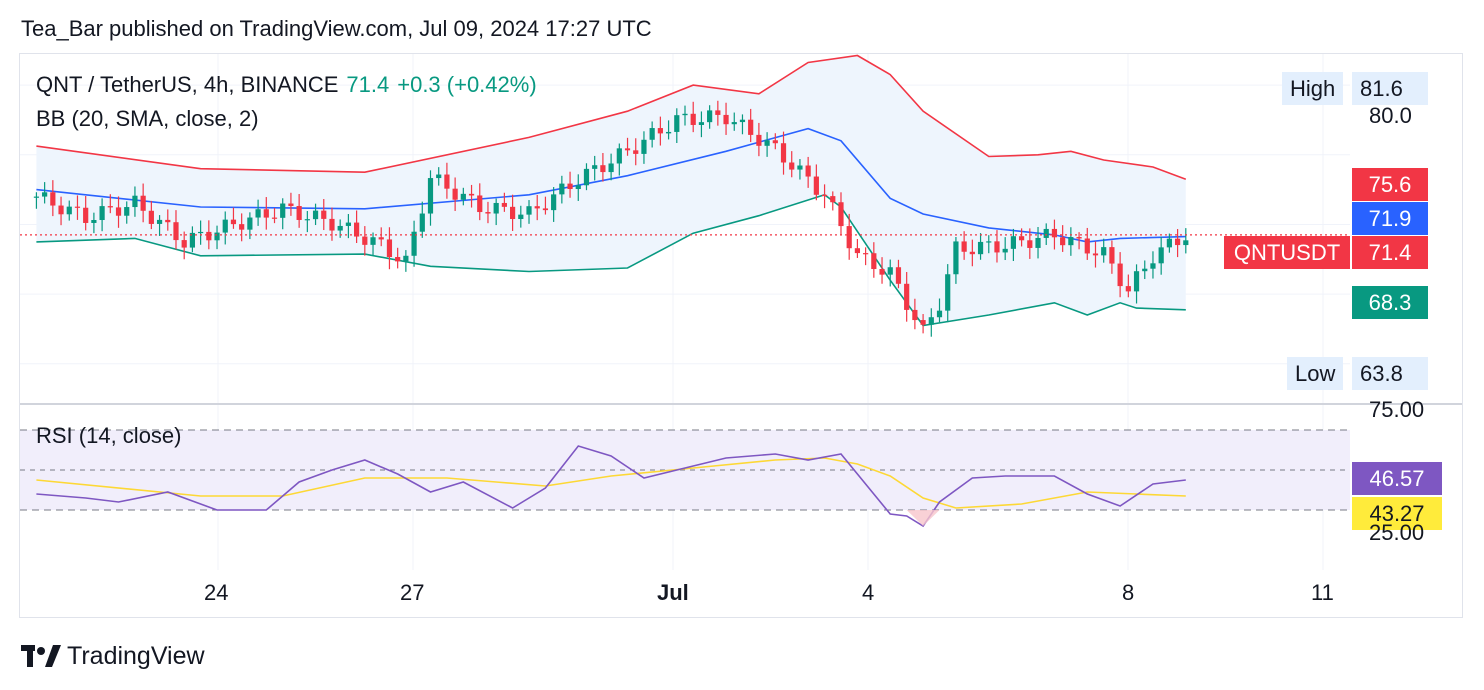  Describe the element at coordinates (109, 435) in the screenshot. I see `rsi-legend: RSI (14, close)` at that location.